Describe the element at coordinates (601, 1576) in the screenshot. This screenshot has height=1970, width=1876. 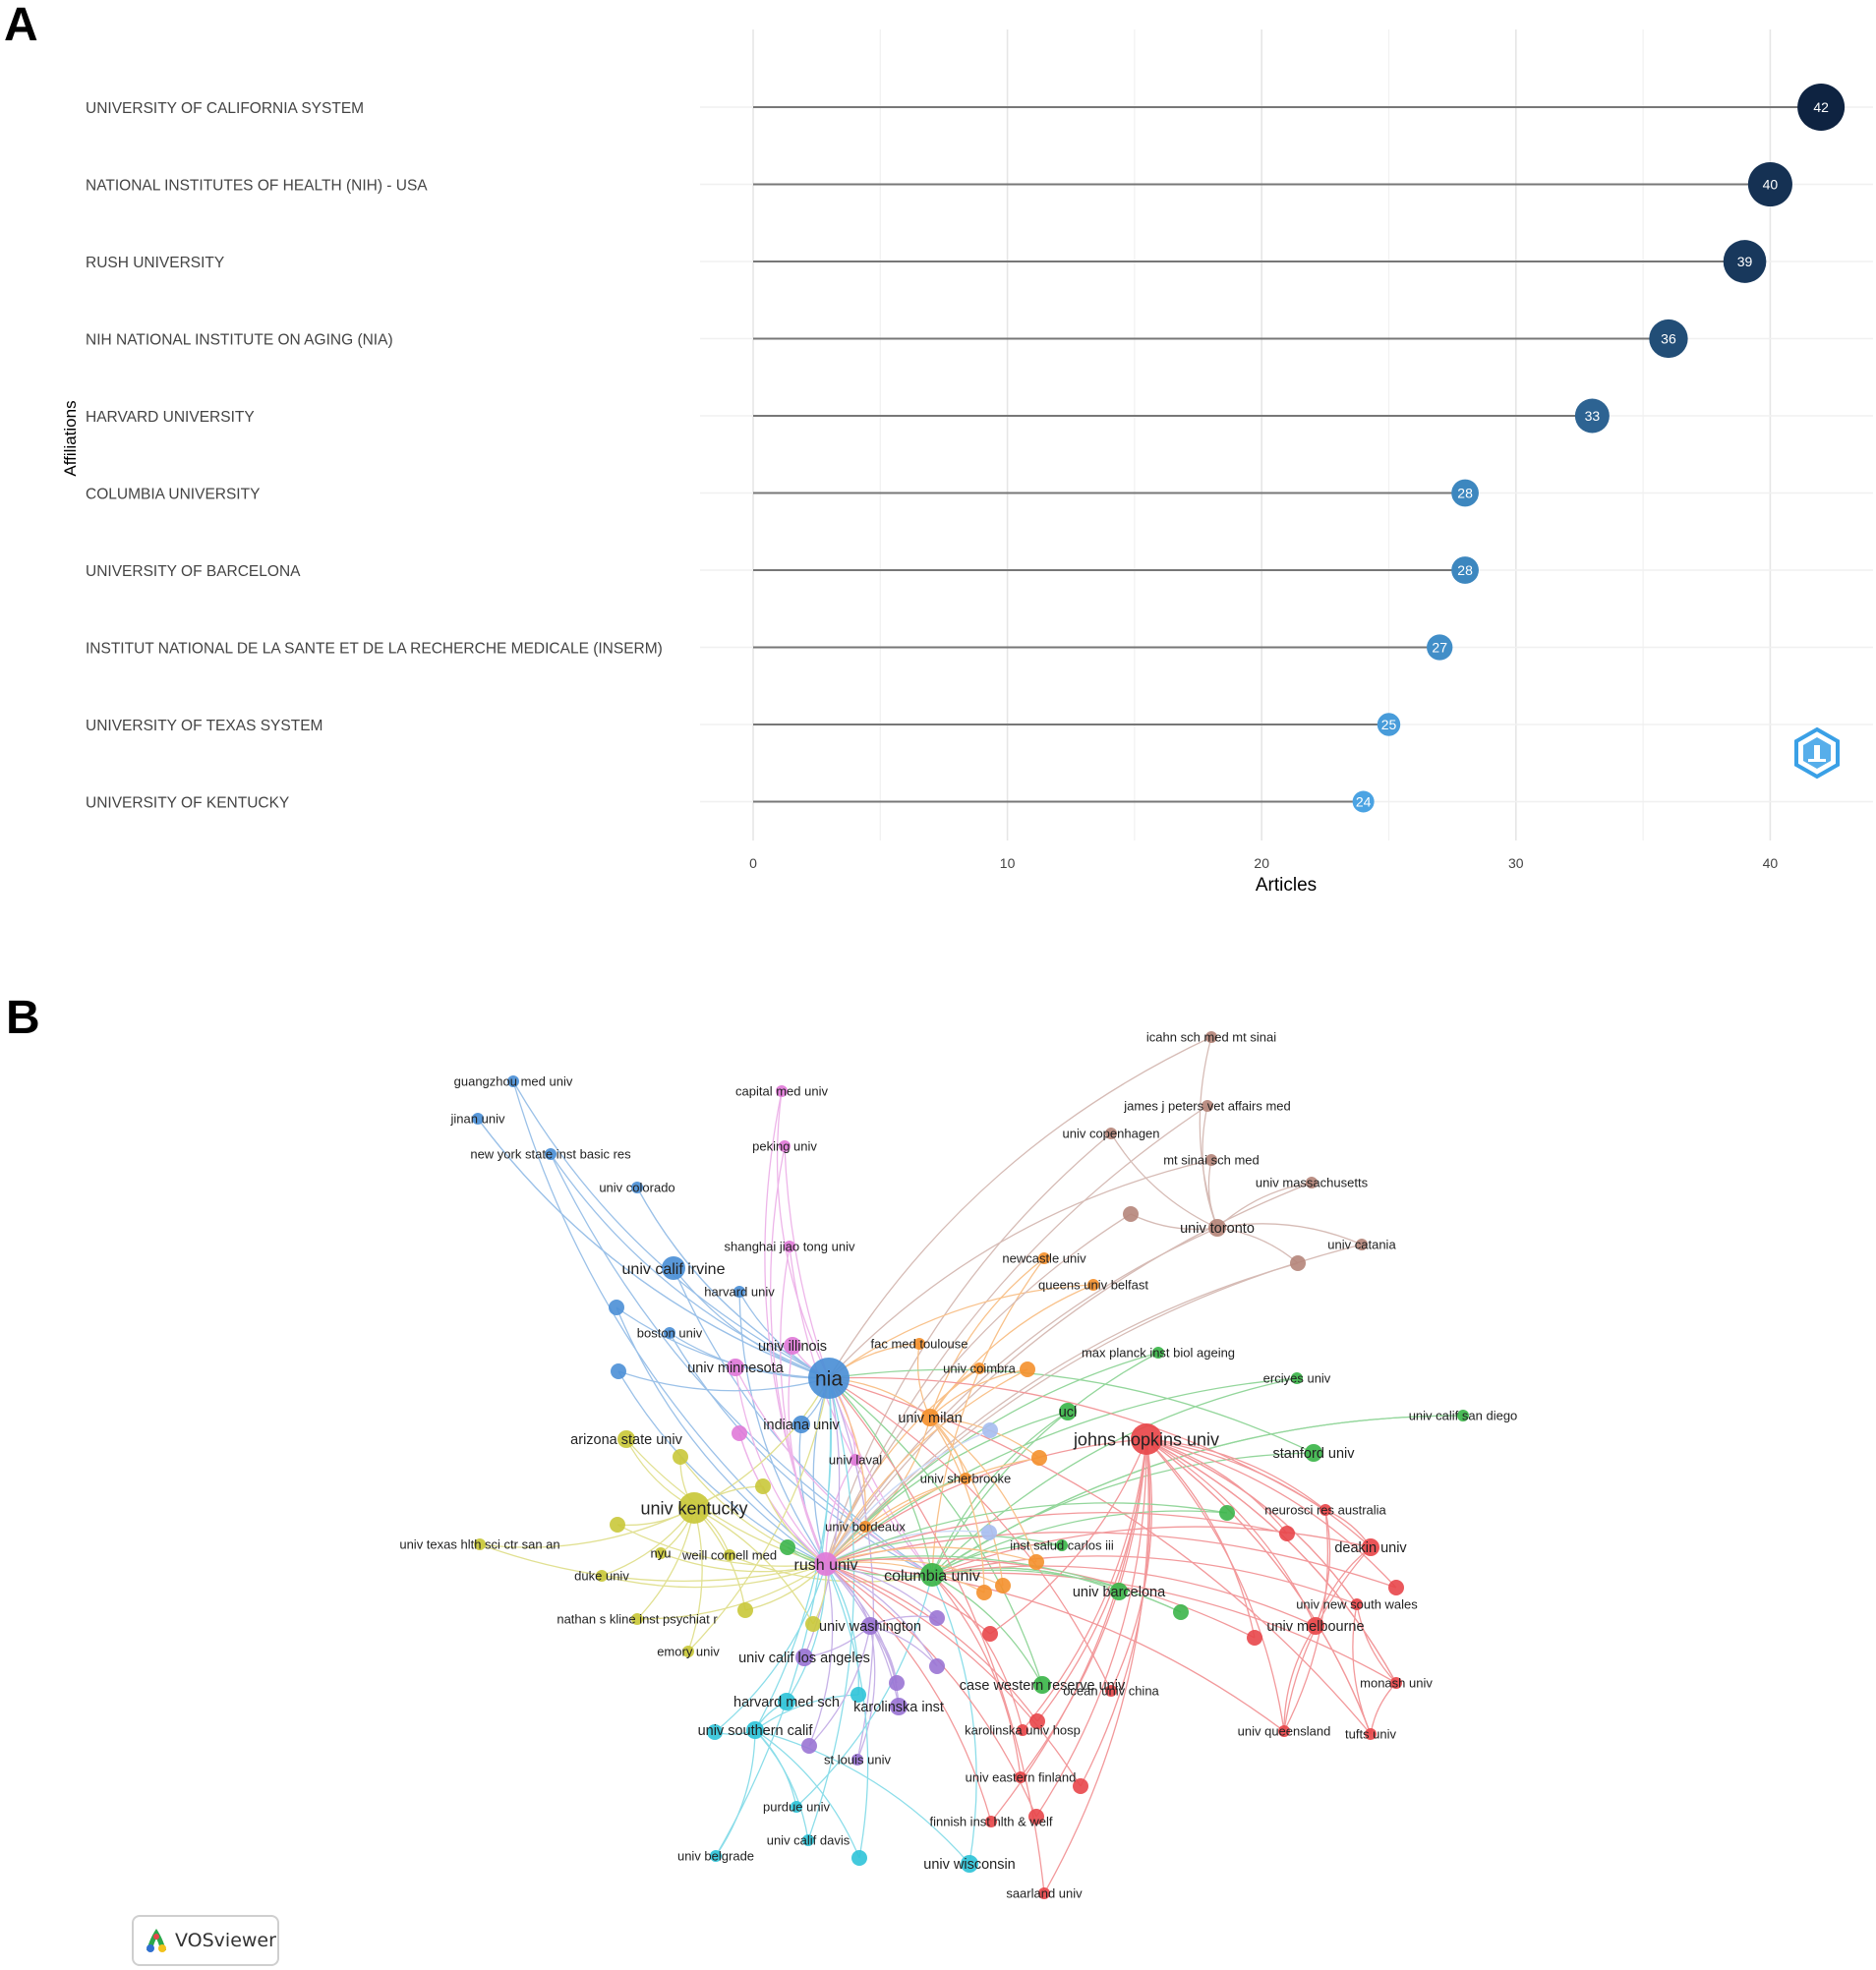
I see `node-label: duke univ` at that location.